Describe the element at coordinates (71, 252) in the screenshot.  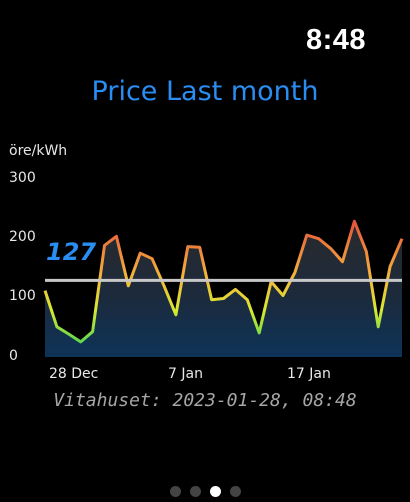
I see `average-price-label: 127` at that location.